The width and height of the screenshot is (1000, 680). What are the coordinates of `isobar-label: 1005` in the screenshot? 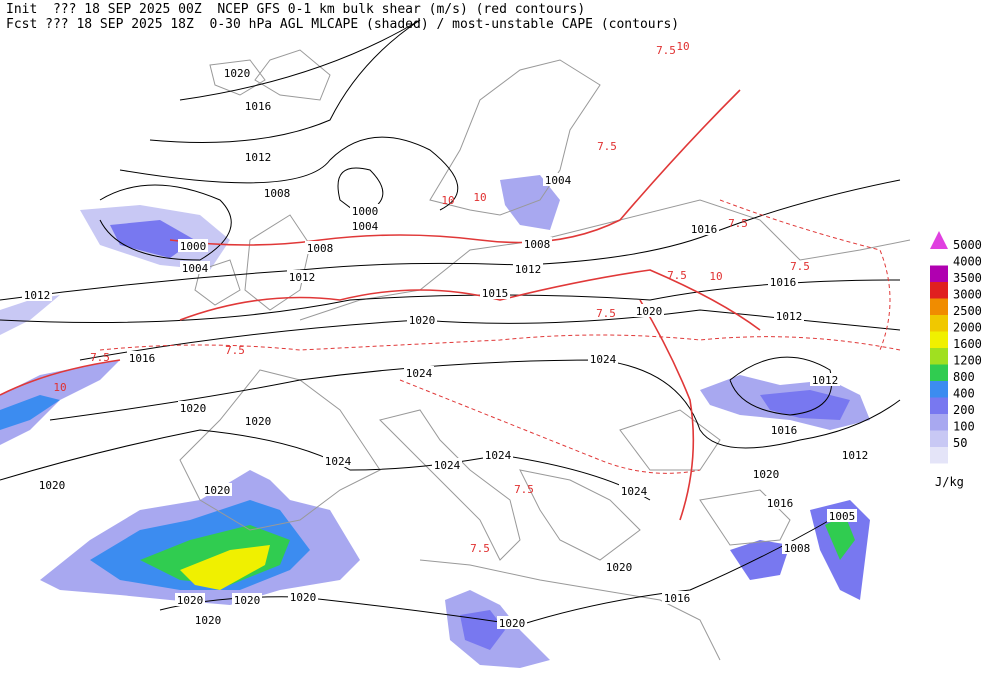 It's located at (842, 516).